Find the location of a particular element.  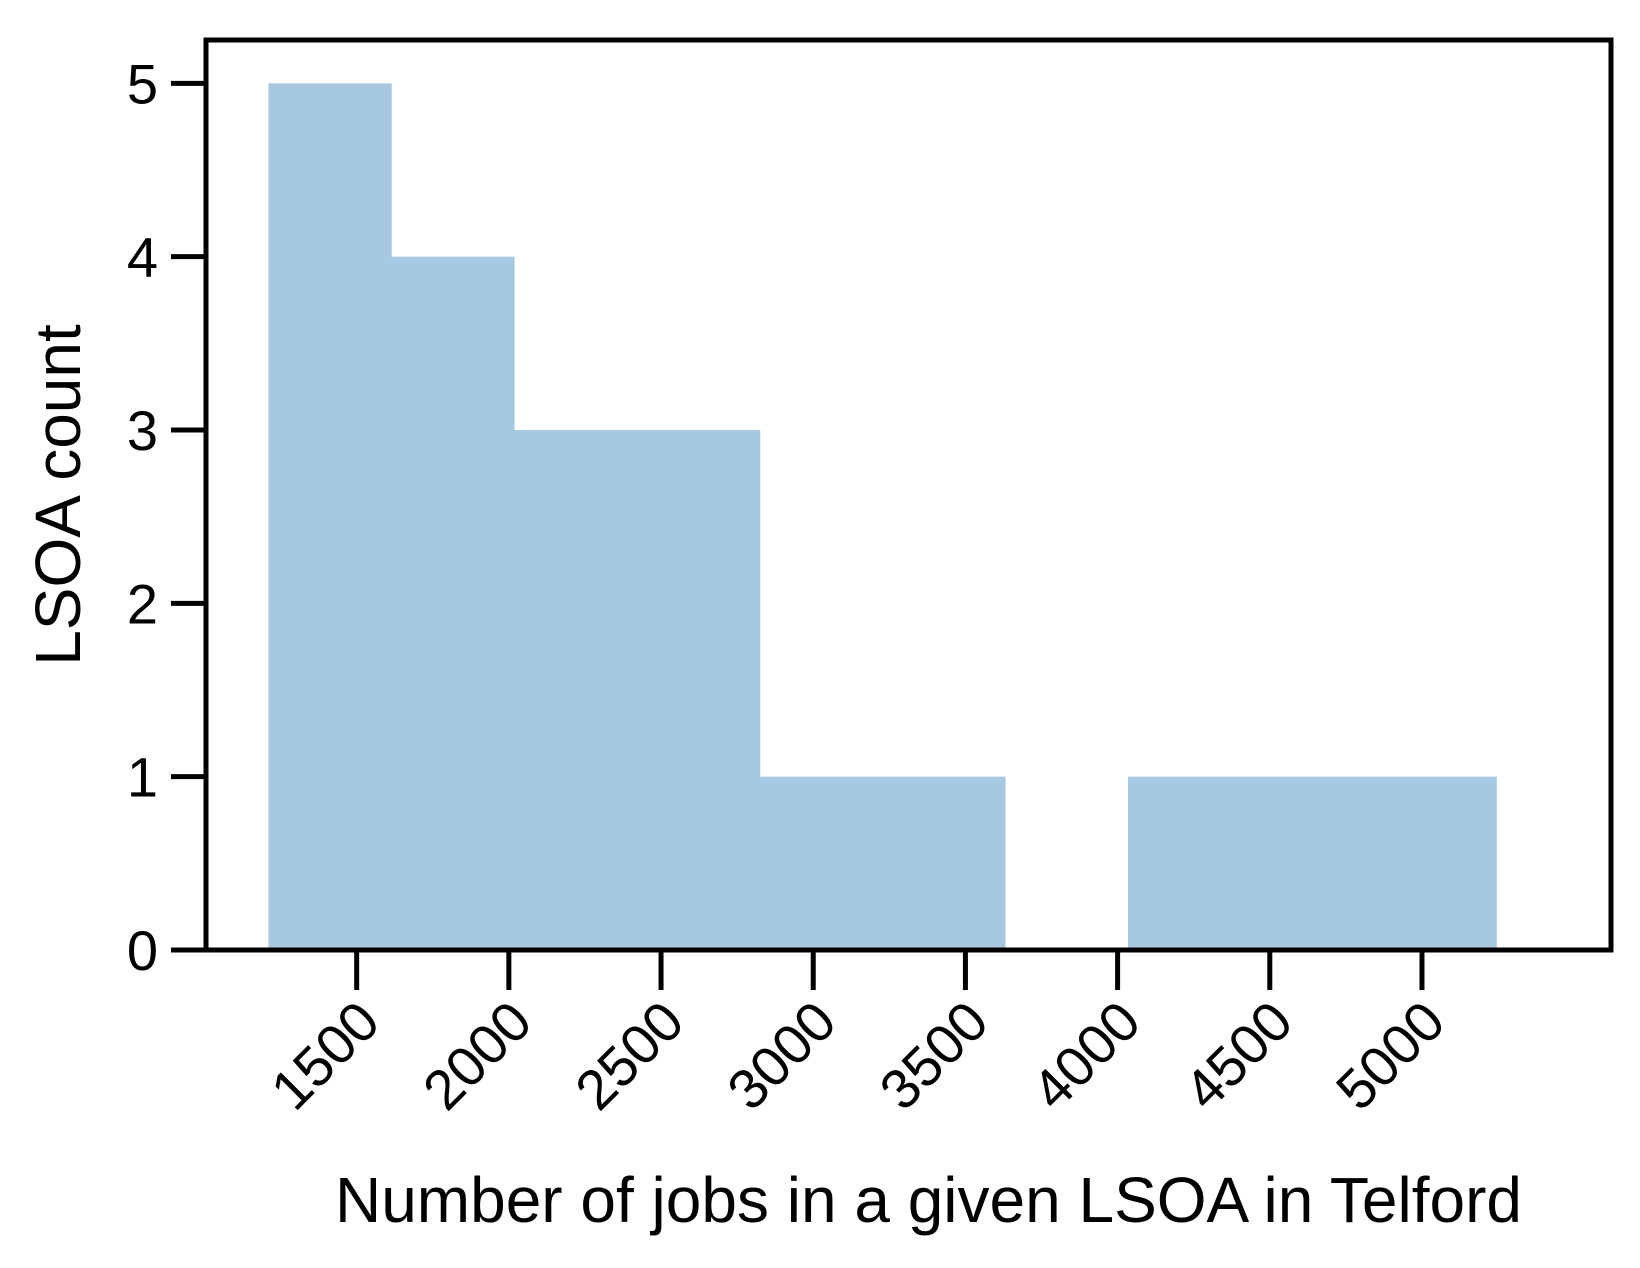

y-tick-label-0: 0 is located at coordinates (142, 950).